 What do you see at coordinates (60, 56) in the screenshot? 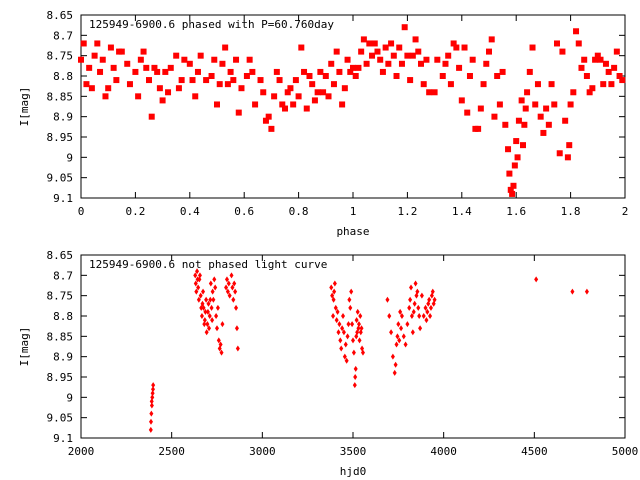
I see `phased-y-tick-label: 8.75` at bounding box center [60, 56].